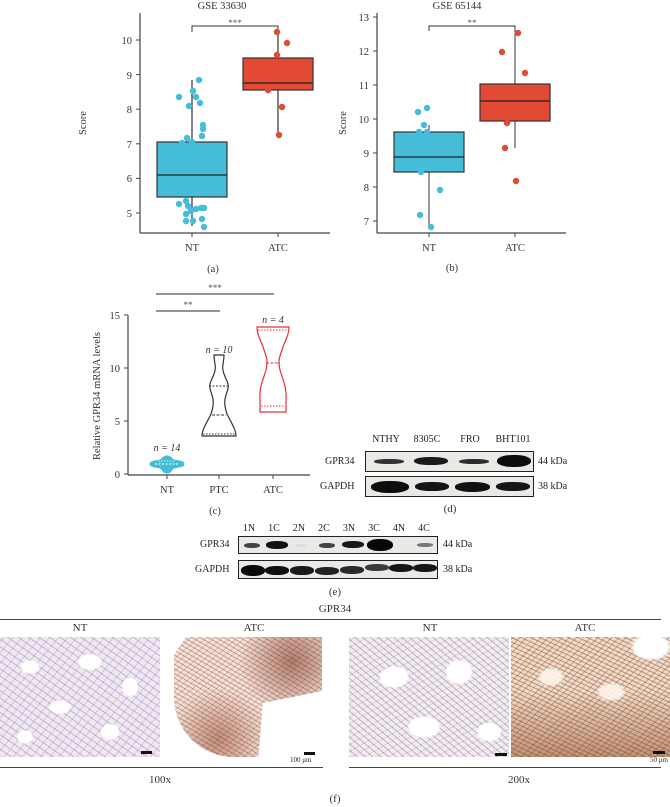  I want to click on ihc-image-100x-nt, so click(80, 697).